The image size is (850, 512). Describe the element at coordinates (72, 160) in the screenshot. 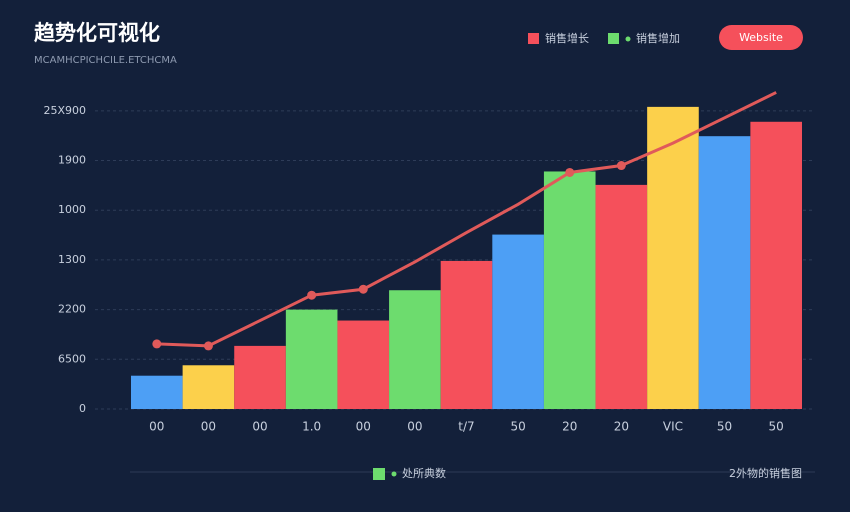

I see `y-tick-label: 1900` at that location.